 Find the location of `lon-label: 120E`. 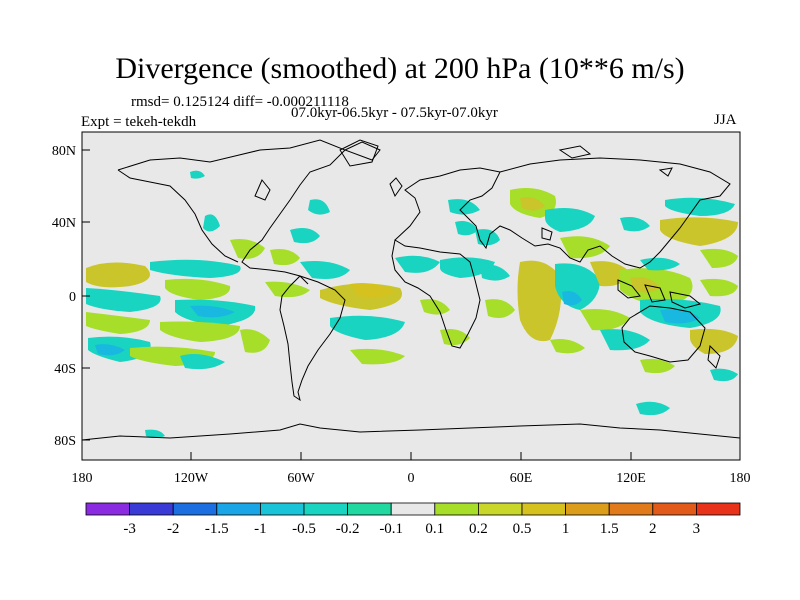

lon-label: 120E is located at coordinates (631, 478).